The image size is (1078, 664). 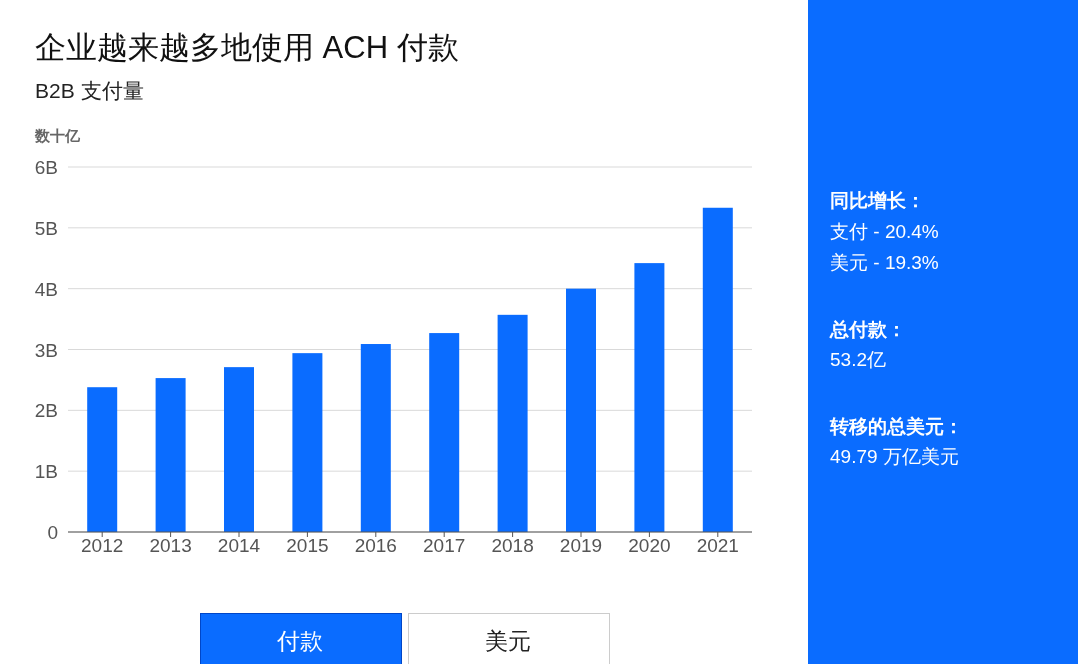 What do you see at coordinates (52, 532) in the screenshot?
I see `y-tick-label: 0` at bounding box center [52, 532].